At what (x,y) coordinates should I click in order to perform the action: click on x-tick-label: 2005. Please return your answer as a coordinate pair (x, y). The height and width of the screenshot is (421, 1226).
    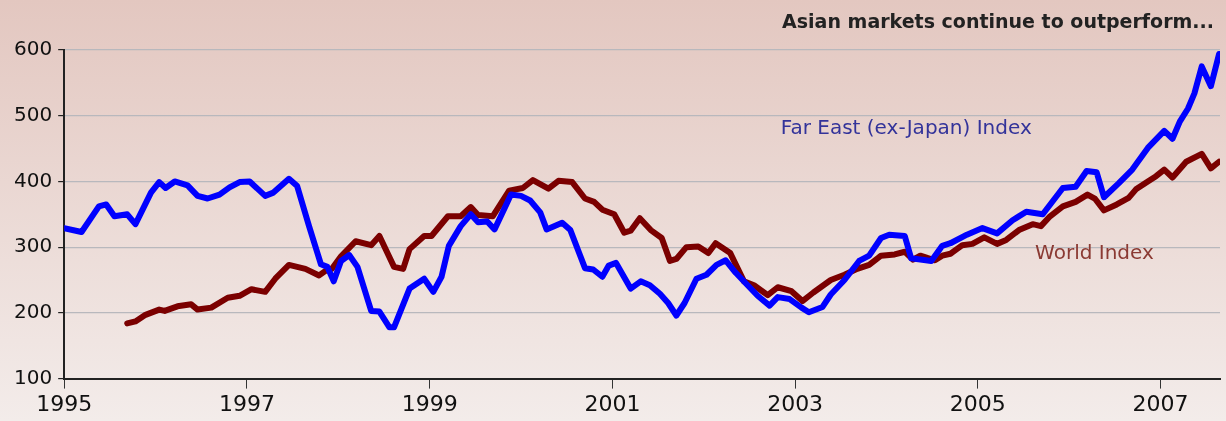
    Looking at the image, I should click on (977, 403).